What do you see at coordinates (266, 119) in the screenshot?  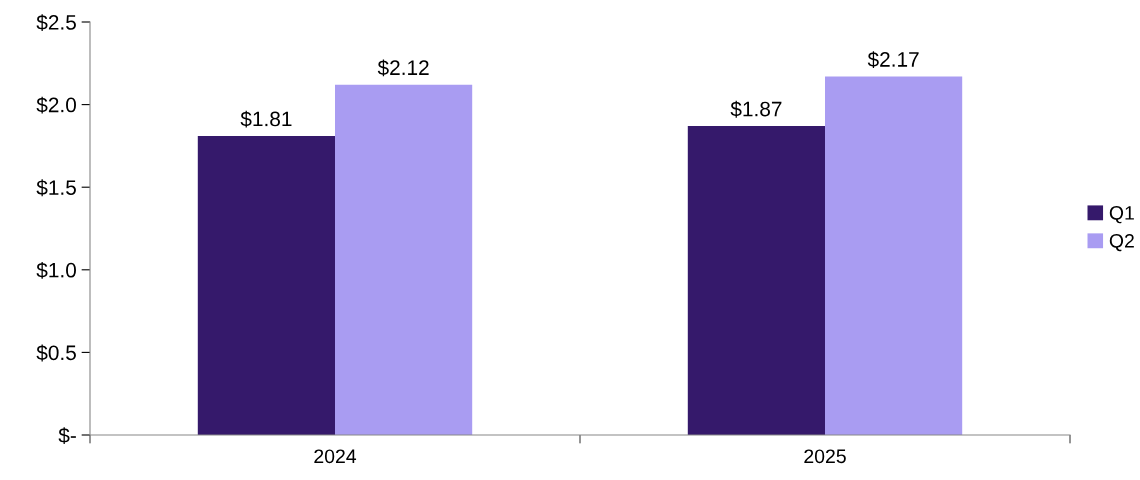 I see `data-label: $1.81` at bounding box center [266, 119].